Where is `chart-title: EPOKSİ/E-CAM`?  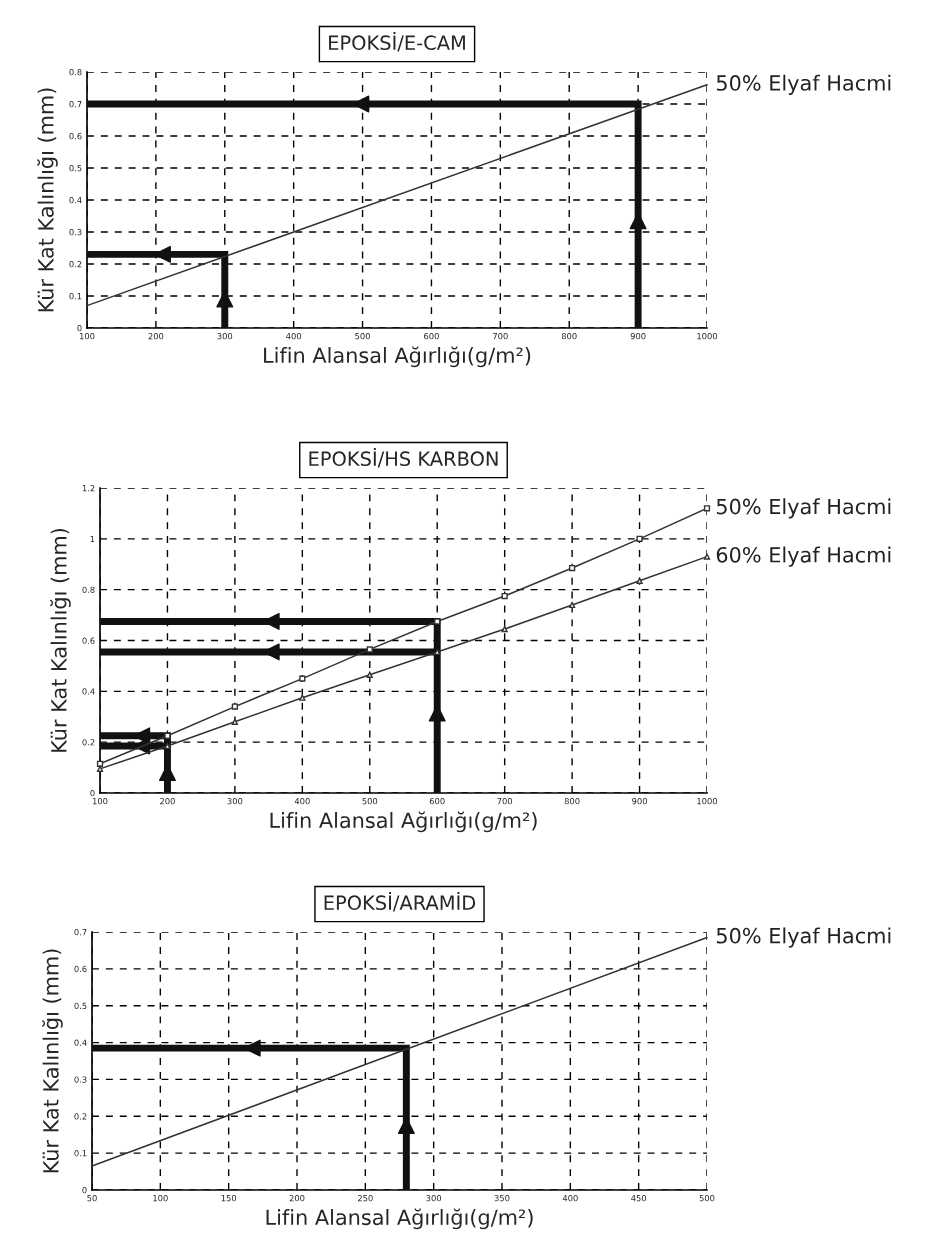 chart-title: EPOKSİ/E-CAM is located at coordinates (397, 42).